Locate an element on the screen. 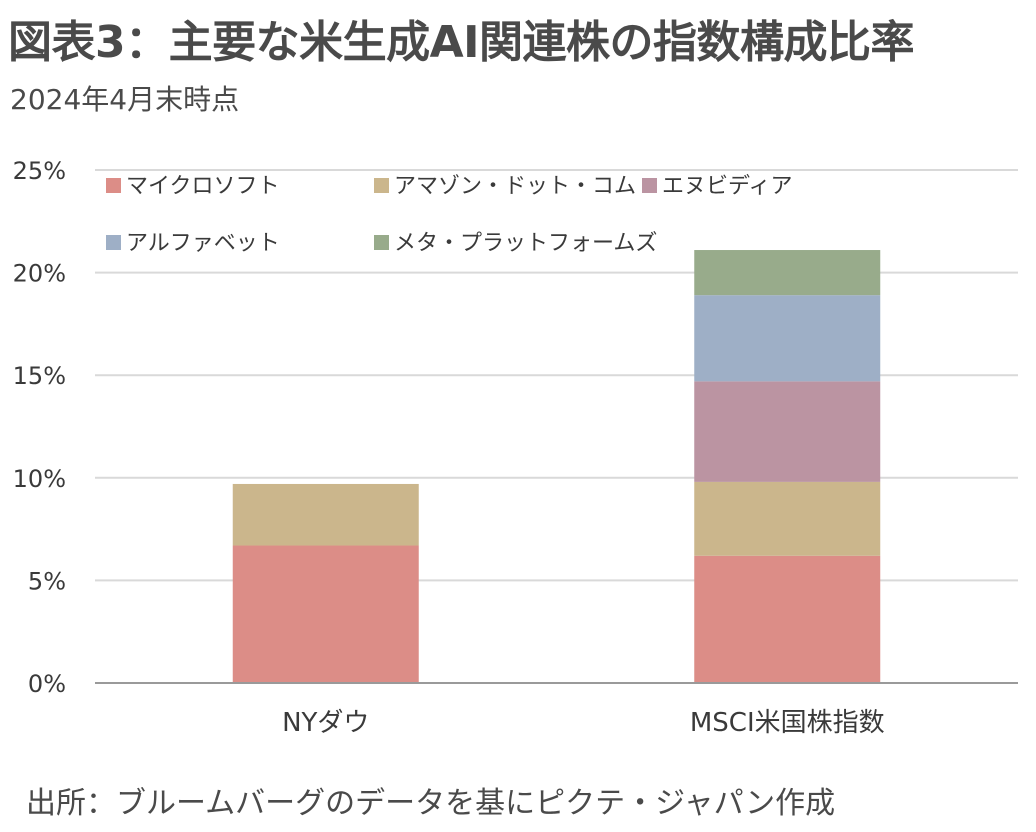 This screenshot has width=1036, height=832. y-tick-label: 25% is located at coordinates (39, 171).